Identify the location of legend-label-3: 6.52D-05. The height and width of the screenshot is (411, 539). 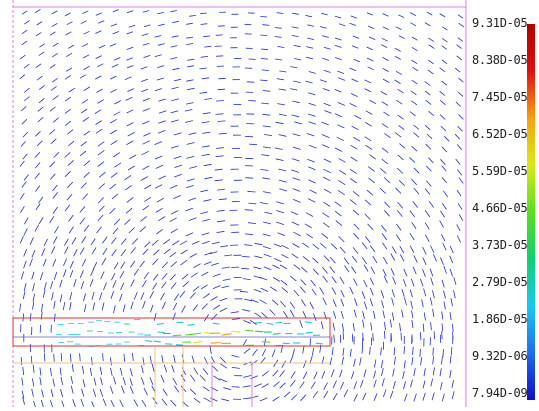
(499, 134).